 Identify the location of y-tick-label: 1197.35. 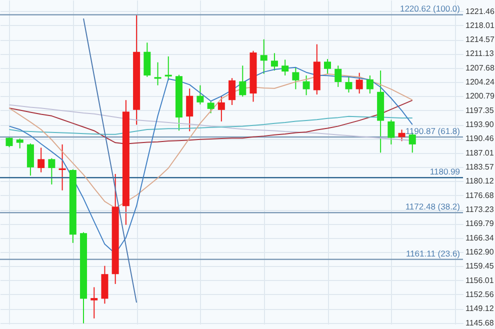
(480, 110).